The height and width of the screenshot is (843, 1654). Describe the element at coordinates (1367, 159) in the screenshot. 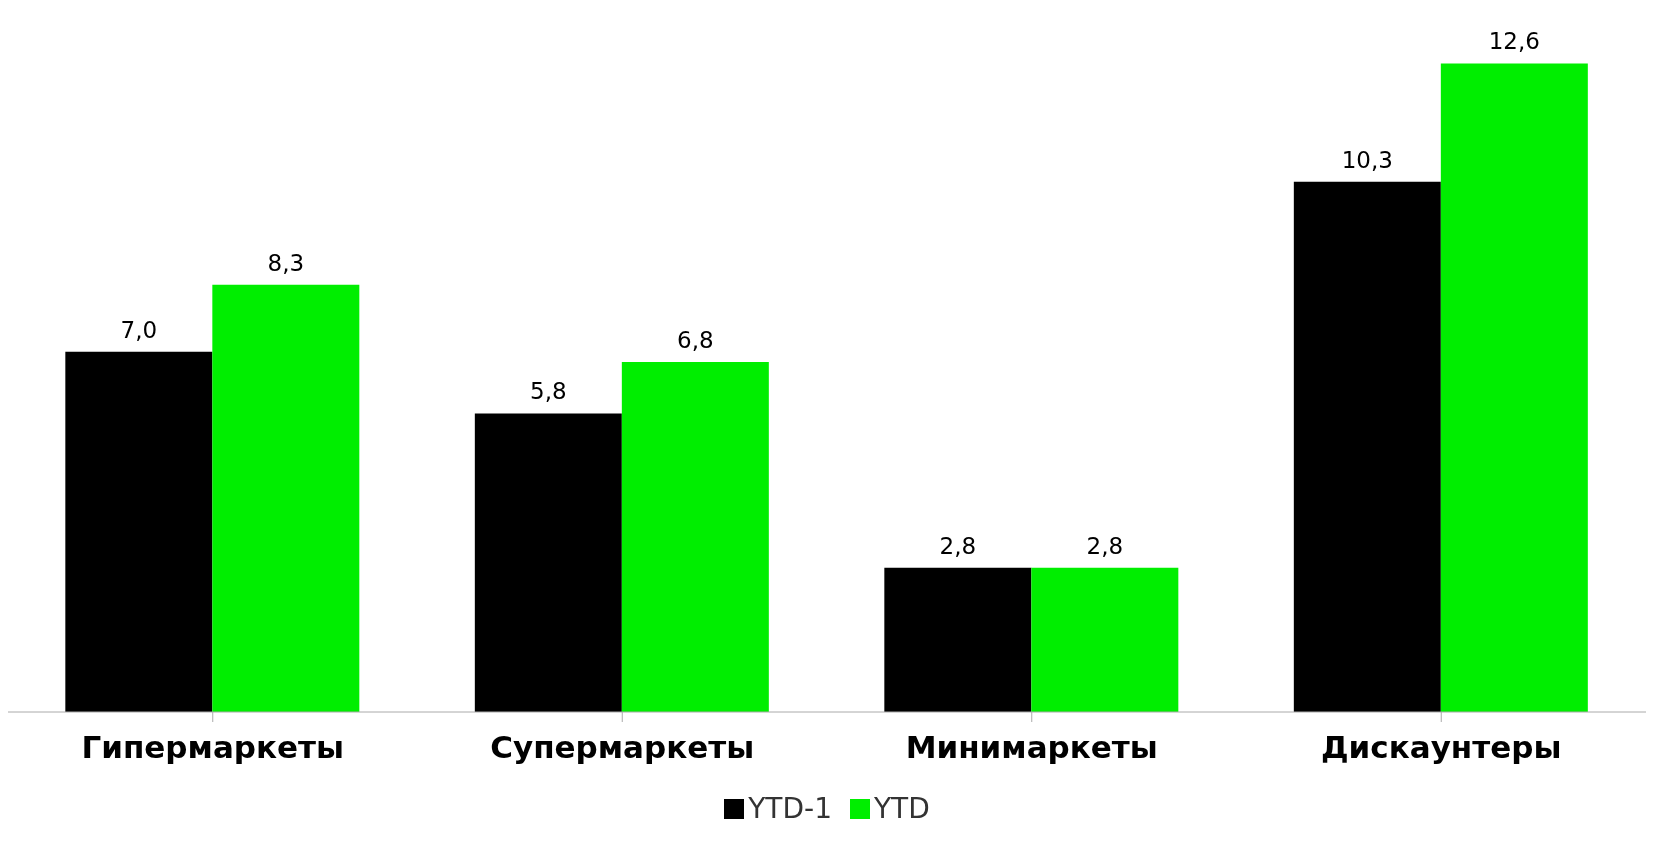

I see `data-label: 10,3` at that location.